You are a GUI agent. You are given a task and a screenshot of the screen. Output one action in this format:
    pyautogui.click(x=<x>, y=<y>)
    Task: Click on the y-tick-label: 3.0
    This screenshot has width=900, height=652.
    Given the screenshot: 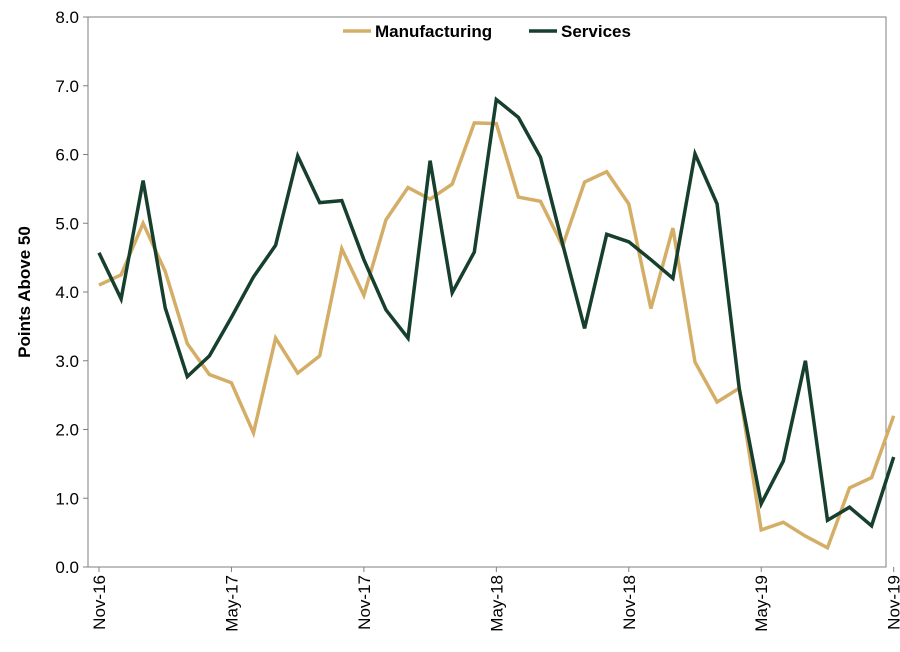 What is the action you would take?
    pyautogui.click(x=67, y=361)
    